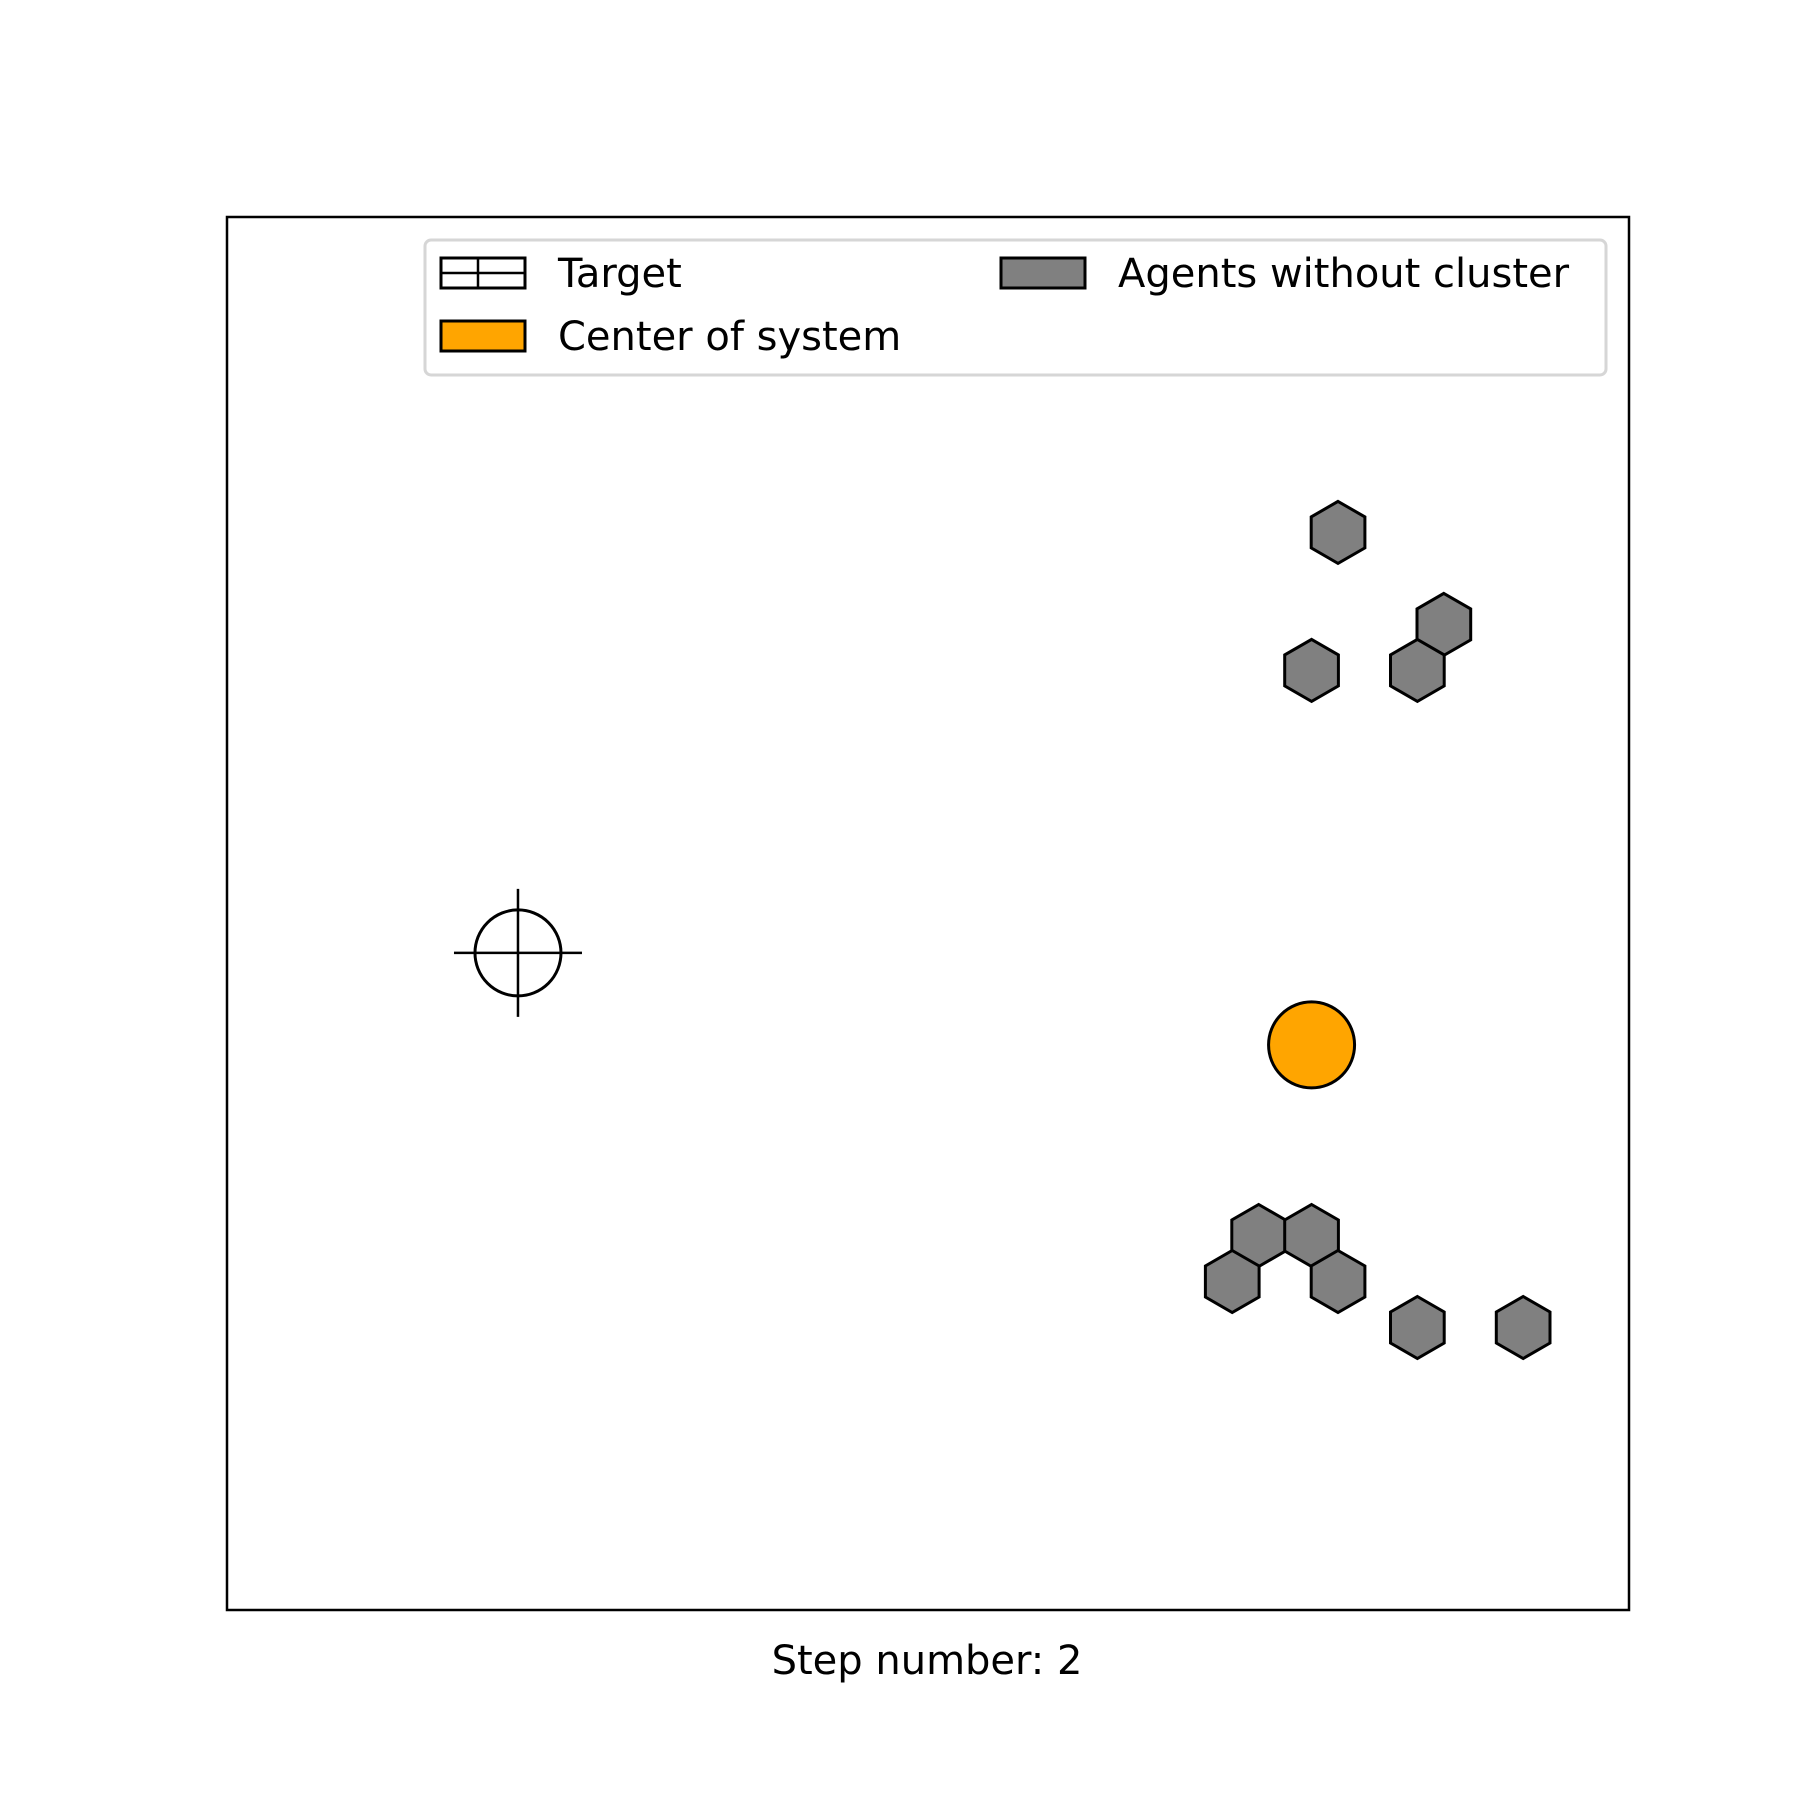 The image size is (1800, 1800). I want to click on legend-entry-agents: Agents without cluster, so click(1284, 274).